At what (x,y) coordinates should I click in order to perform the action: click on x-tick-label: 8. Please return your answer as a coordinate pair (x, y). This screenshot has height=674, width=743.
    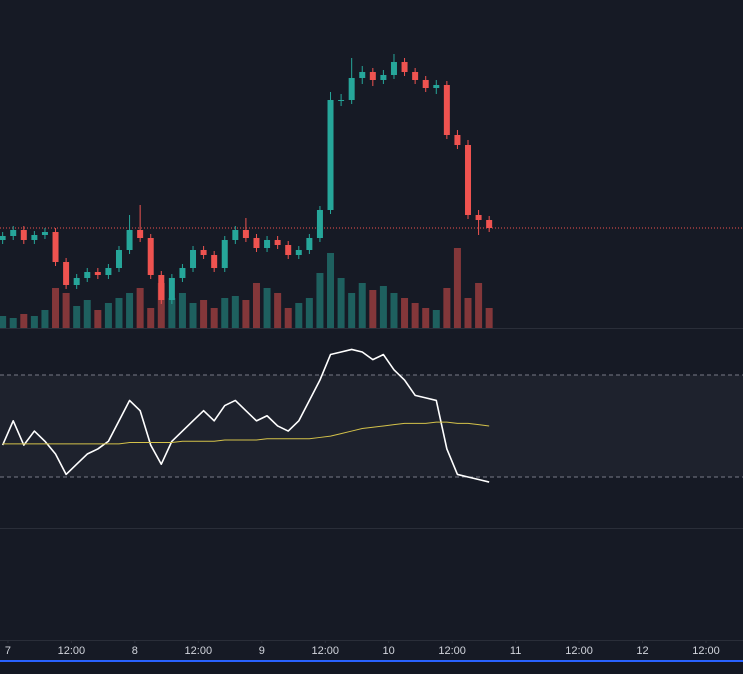
    Looking at the image, I should click on (135, 651).